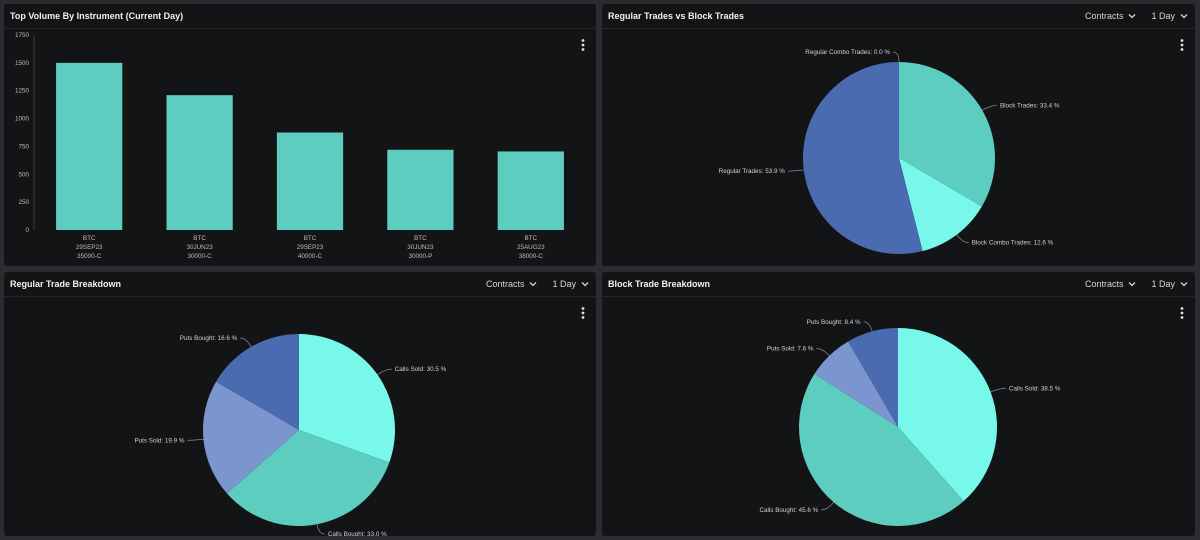  Describe the element at coordinates (89, 256) in the screenshot. I see `x-tick-label: 35000-C` at that location.